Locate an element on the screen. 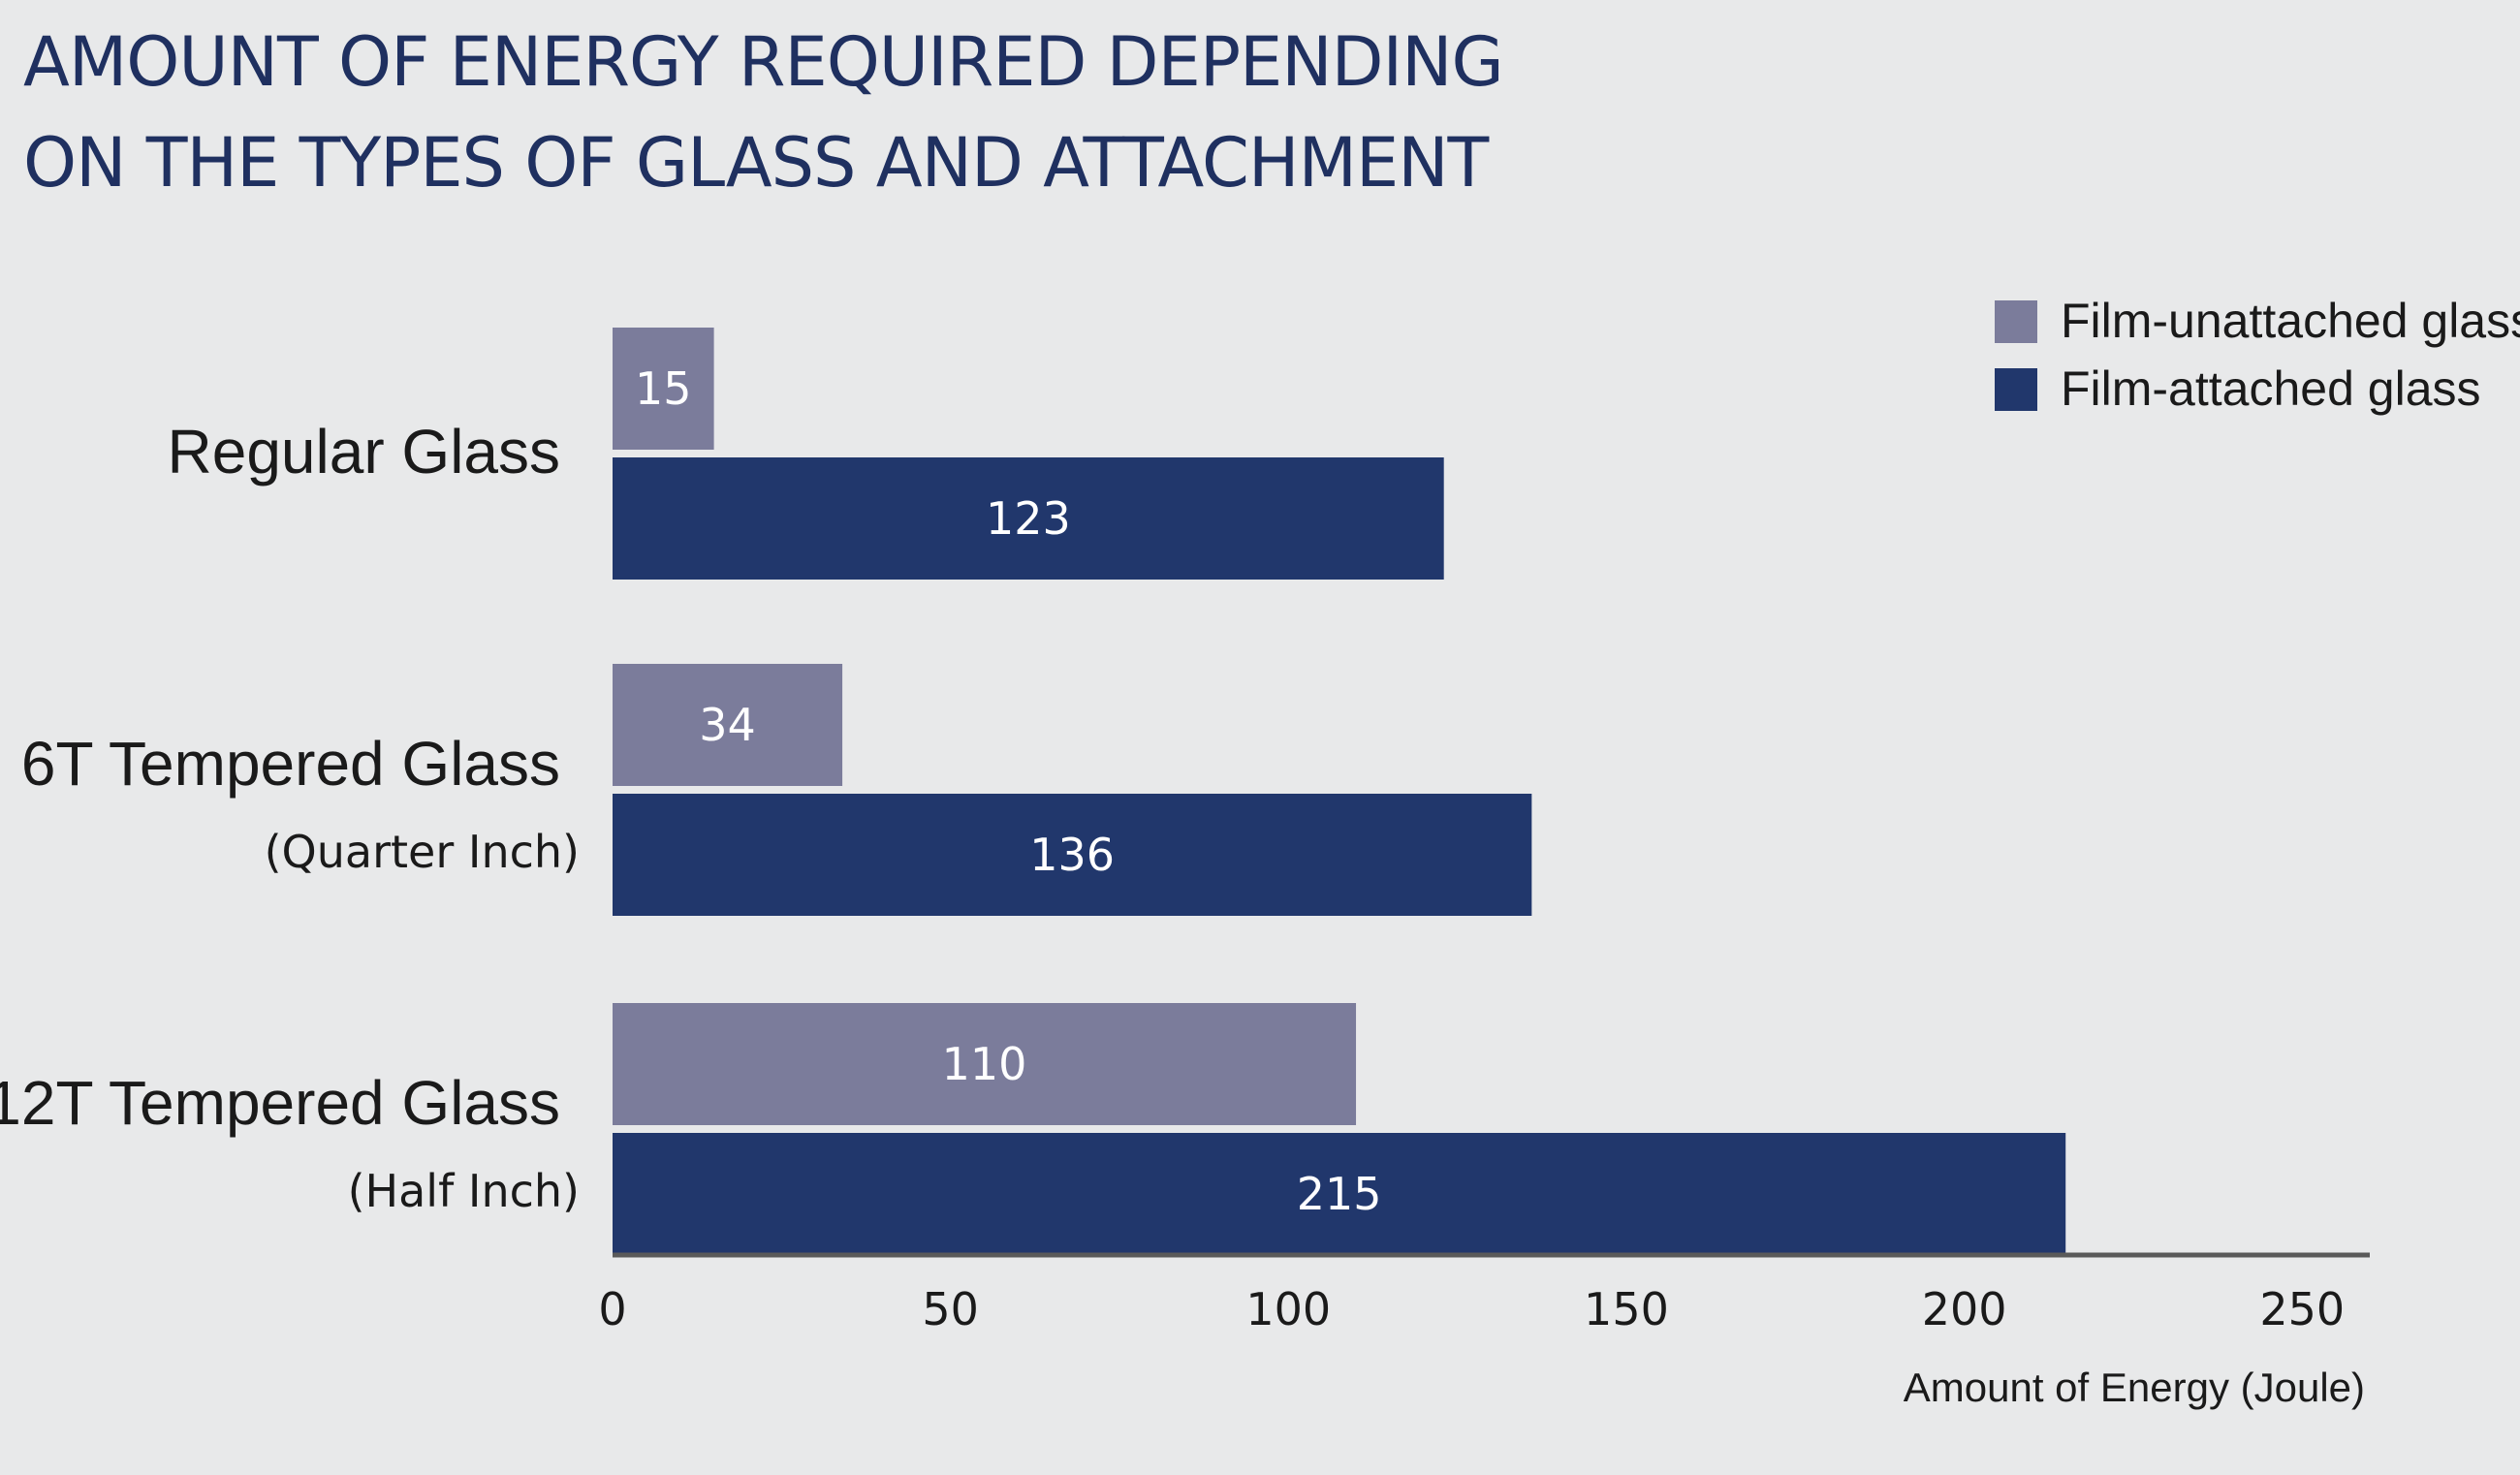 The image size is (2520, 1475). x-tick-label: 0 is located at coordinates (612, 1309).